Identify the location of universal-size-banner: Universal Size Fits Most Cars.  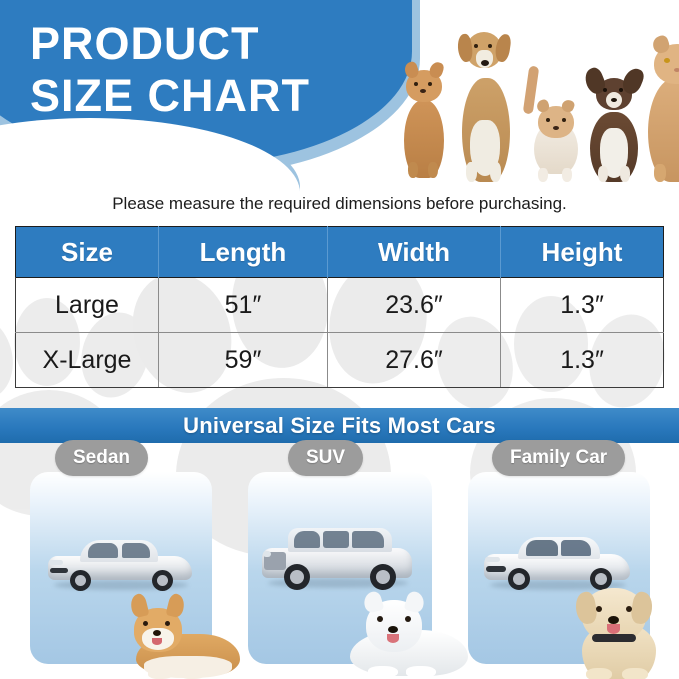
(339, 425).